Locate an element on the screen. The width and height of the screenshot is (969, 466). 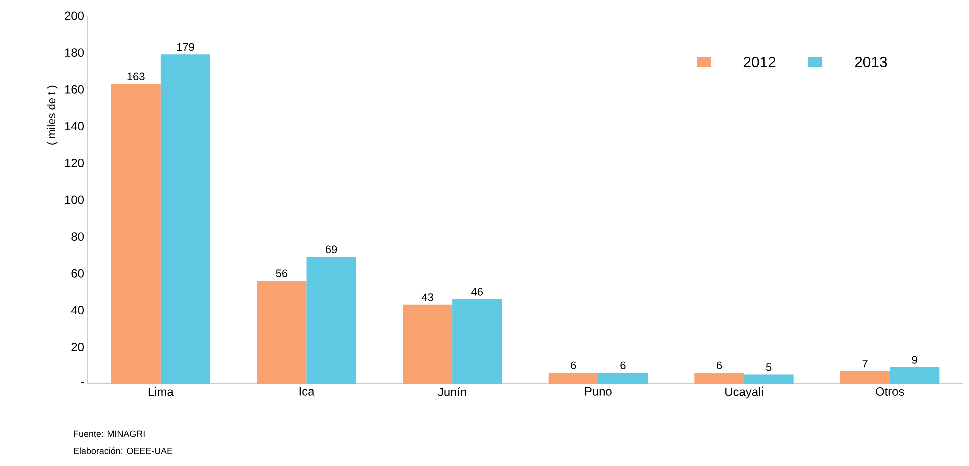
y-tick-label: 80 is located at coordinates (78, 237).